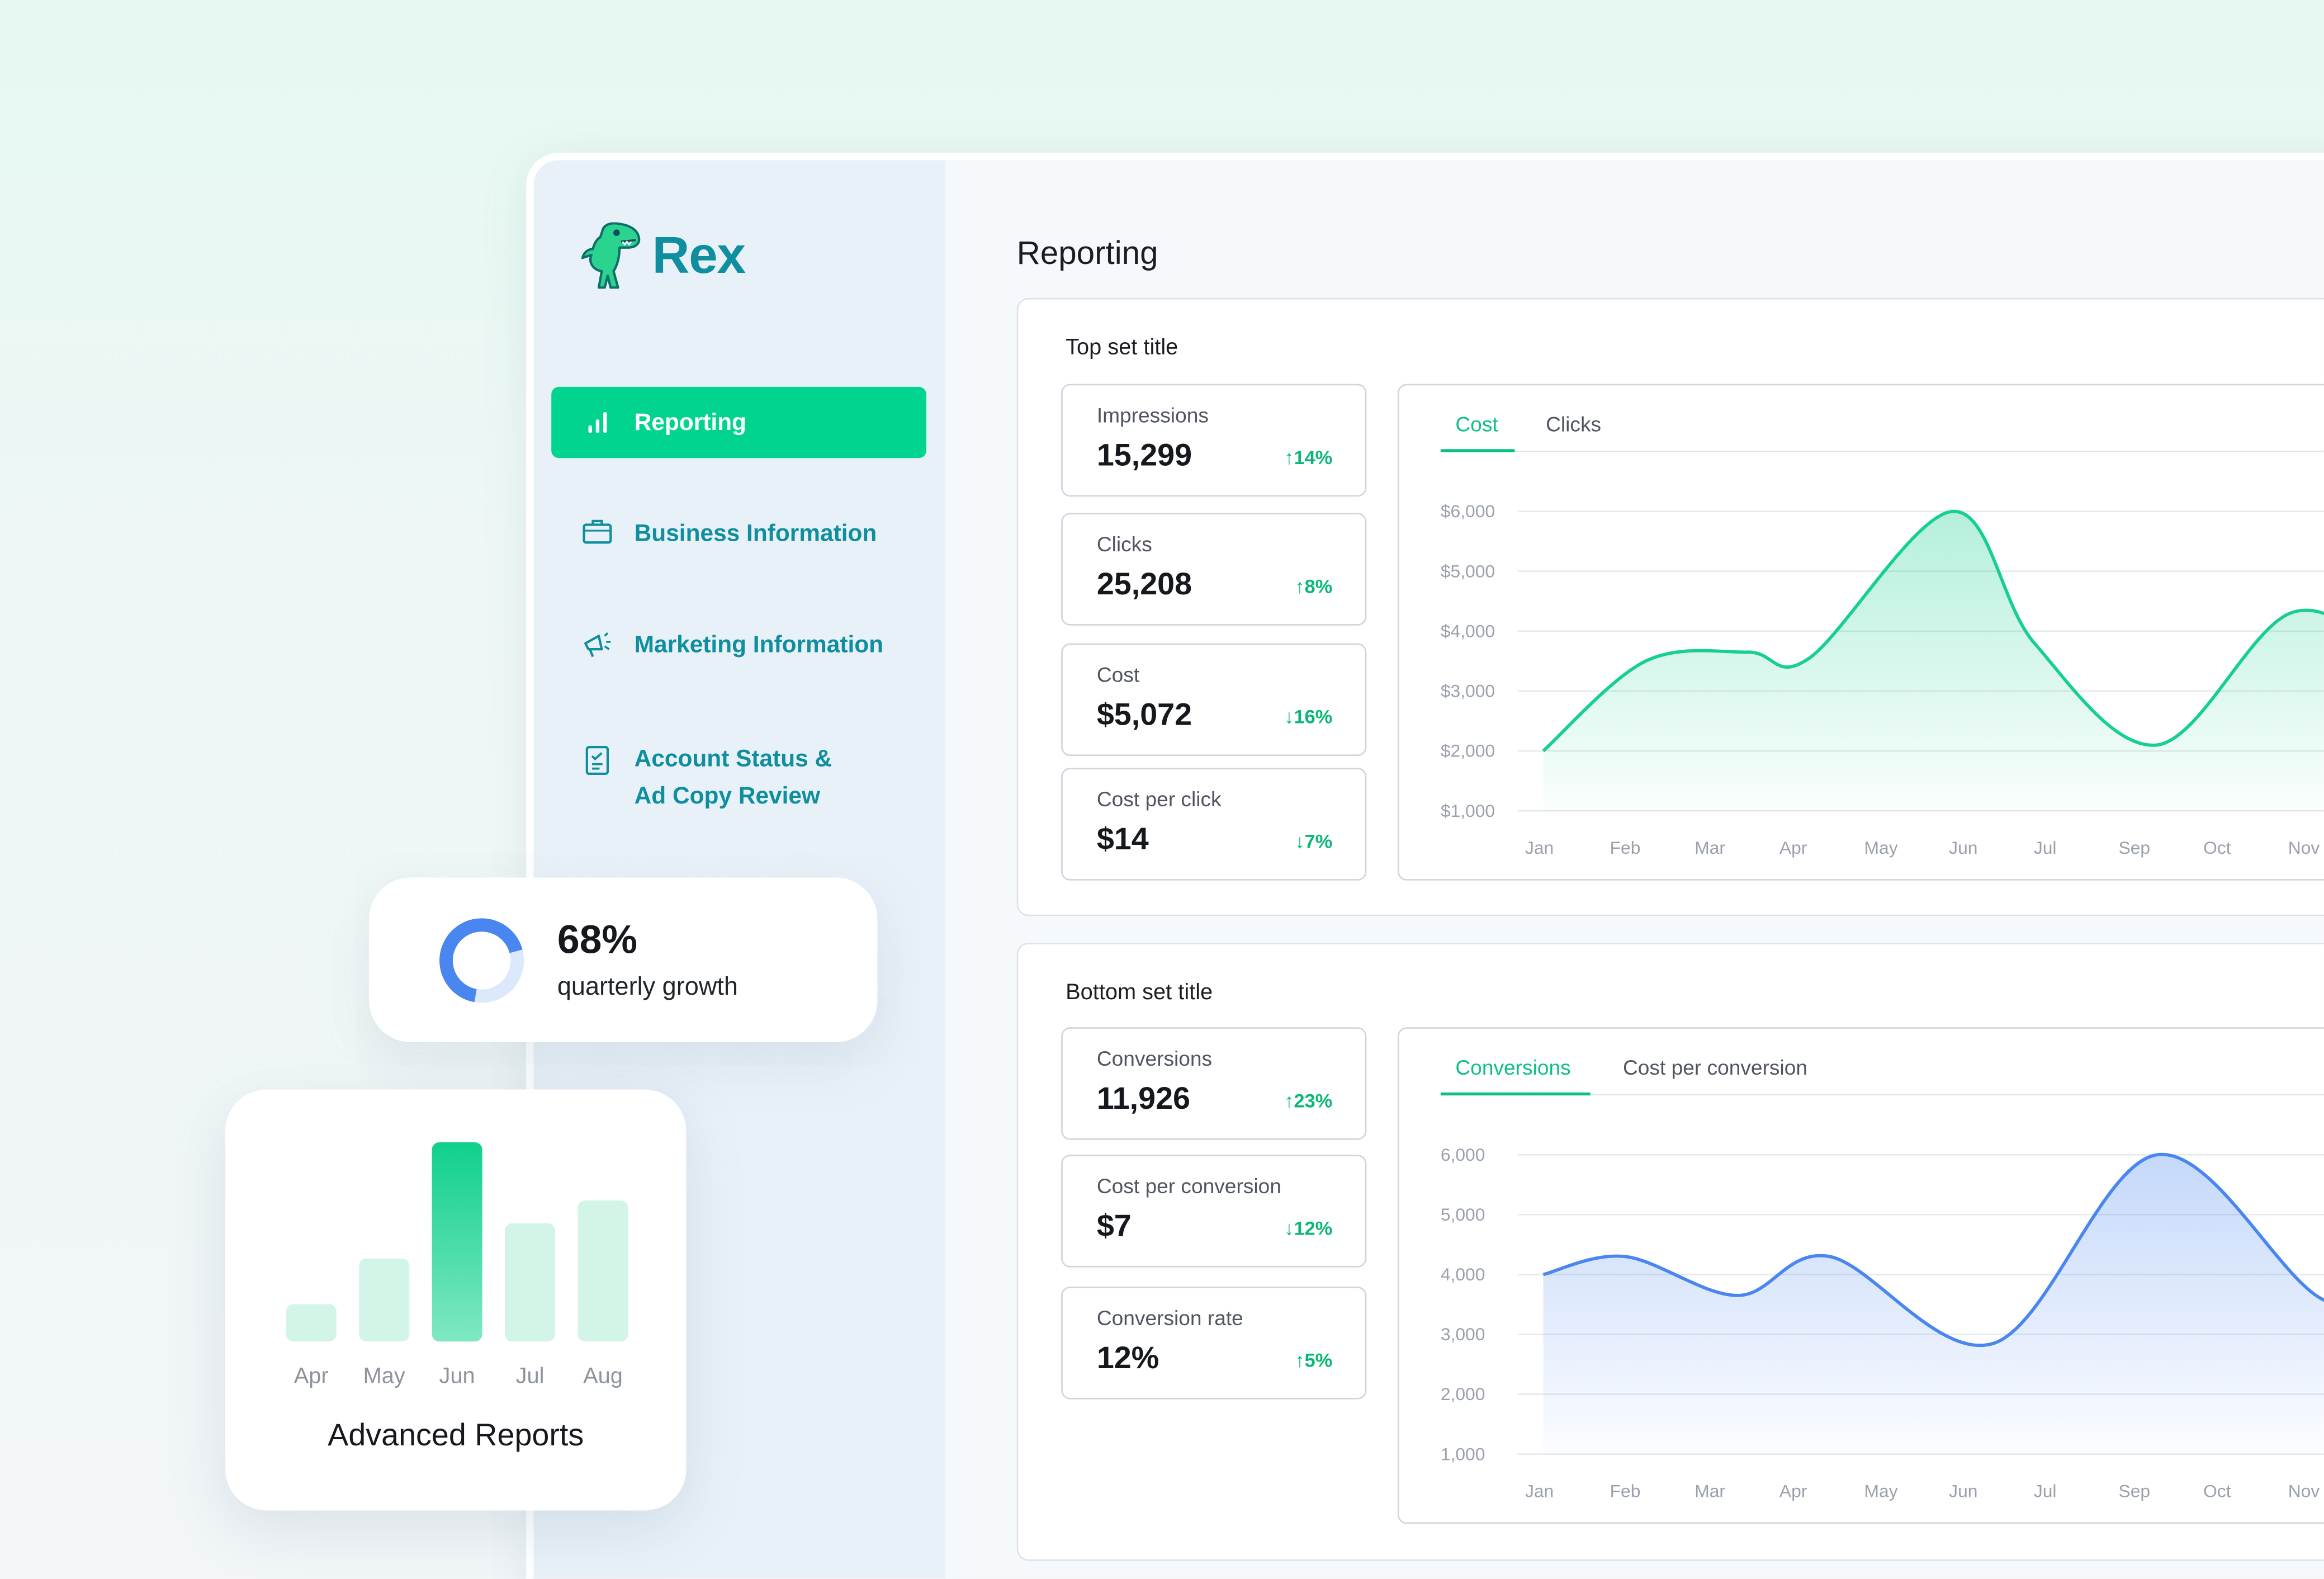  Describe the element at coordinates (727, 797) in the screenshot. I see `sidebar-item-label-line2: Ad Copy Review` at that location.